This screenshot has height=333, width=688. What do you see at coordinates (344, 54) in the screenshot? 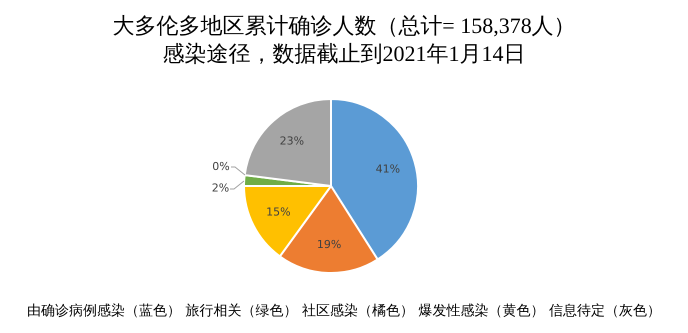
I see `chart-subtitle: 感染途径，数据截止到2021年1月14日` at bounding box center [344, 54].